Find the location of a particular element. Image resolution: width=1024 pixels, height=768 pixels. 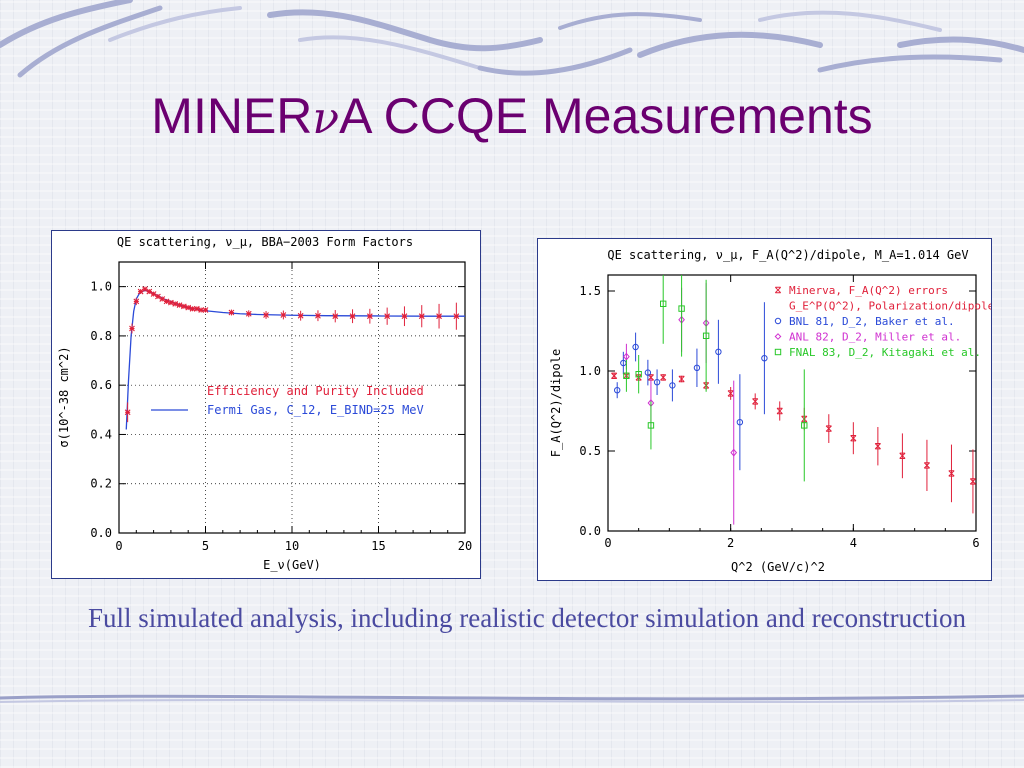

plot1-legend-points: Efficiency and Purity Included is located at coordinates (315, 391).